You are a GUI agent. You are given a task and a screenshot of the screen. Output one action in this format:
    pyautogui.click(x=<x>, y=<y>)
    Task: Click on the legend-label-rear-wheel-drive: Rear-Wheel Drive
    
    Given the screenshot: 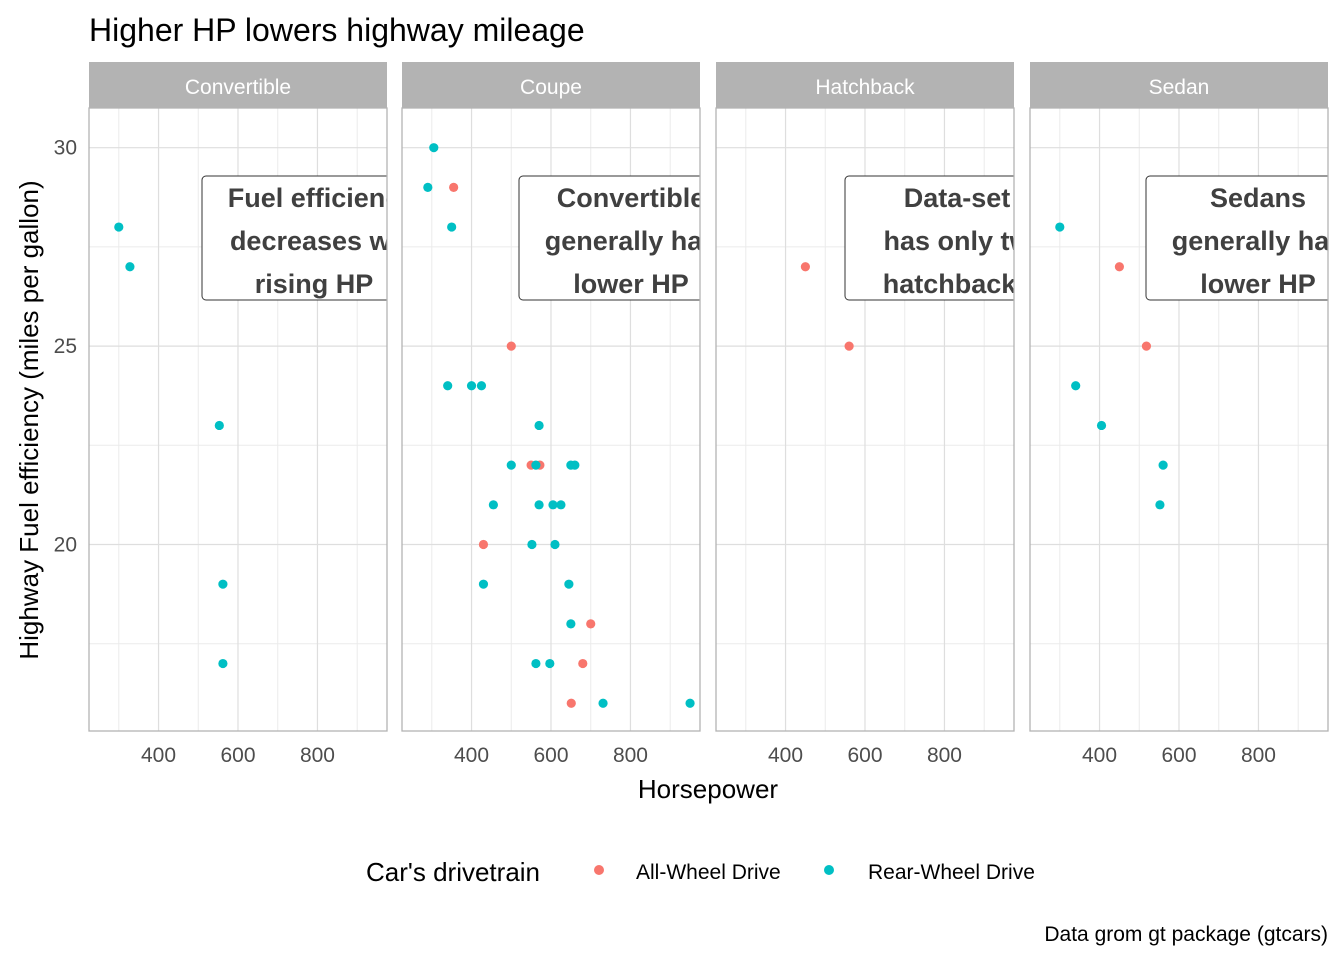 What is the action you would take?
    pyautogui.click(x=951, y=872)
    